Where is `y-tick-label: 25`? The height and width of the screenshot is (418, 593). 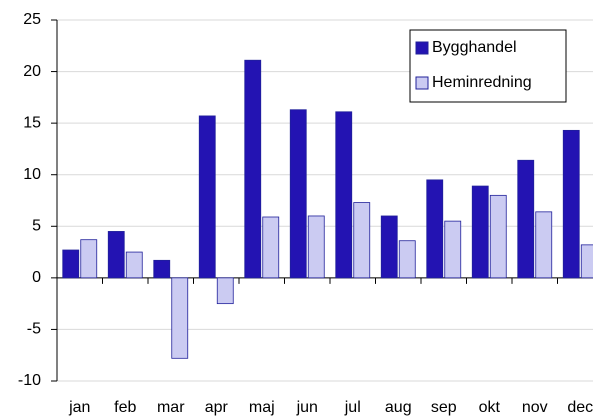
y-tick-label: 25 is located at coordinates (32, 19).